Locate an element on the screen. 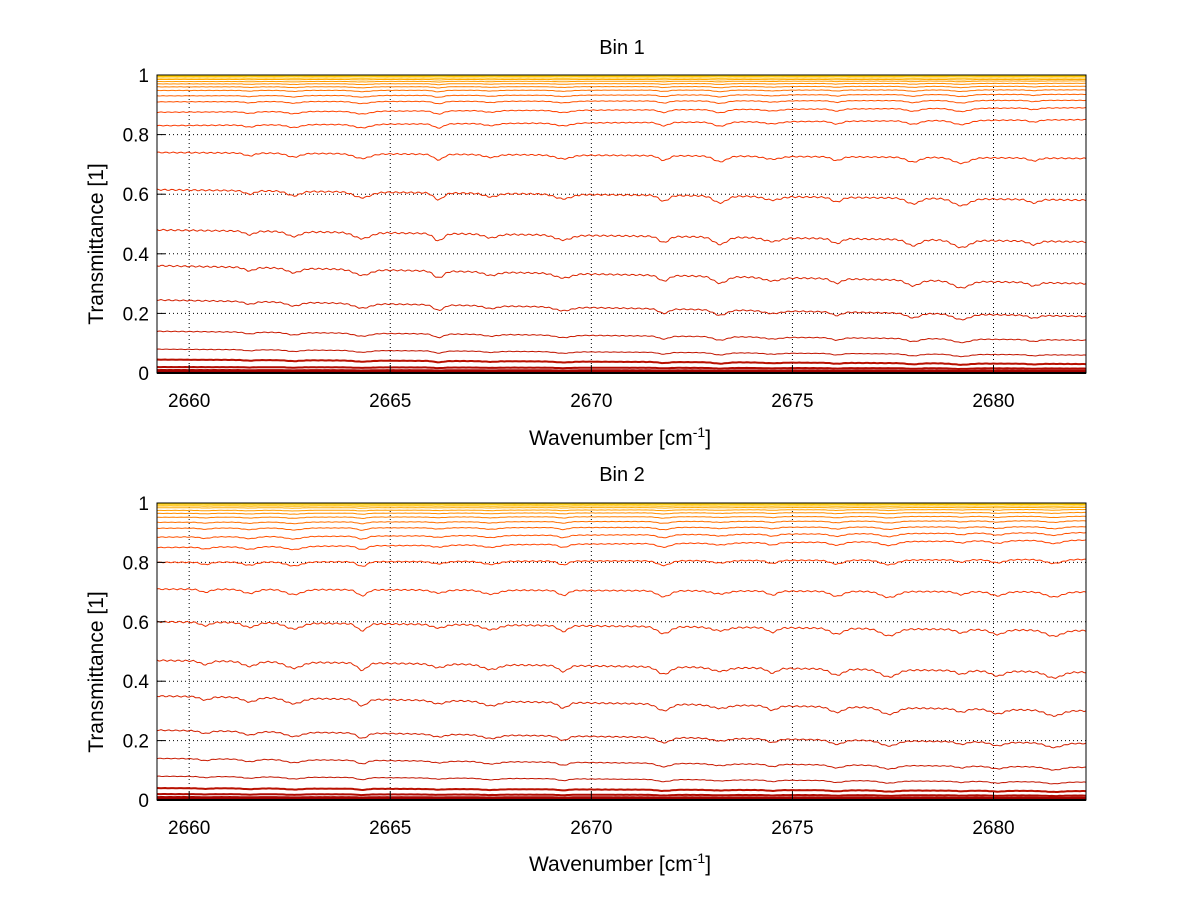 The height and width of the screenshot is (901, 1200). chart-title: Bin 2 is located at coordinates (622, 475).